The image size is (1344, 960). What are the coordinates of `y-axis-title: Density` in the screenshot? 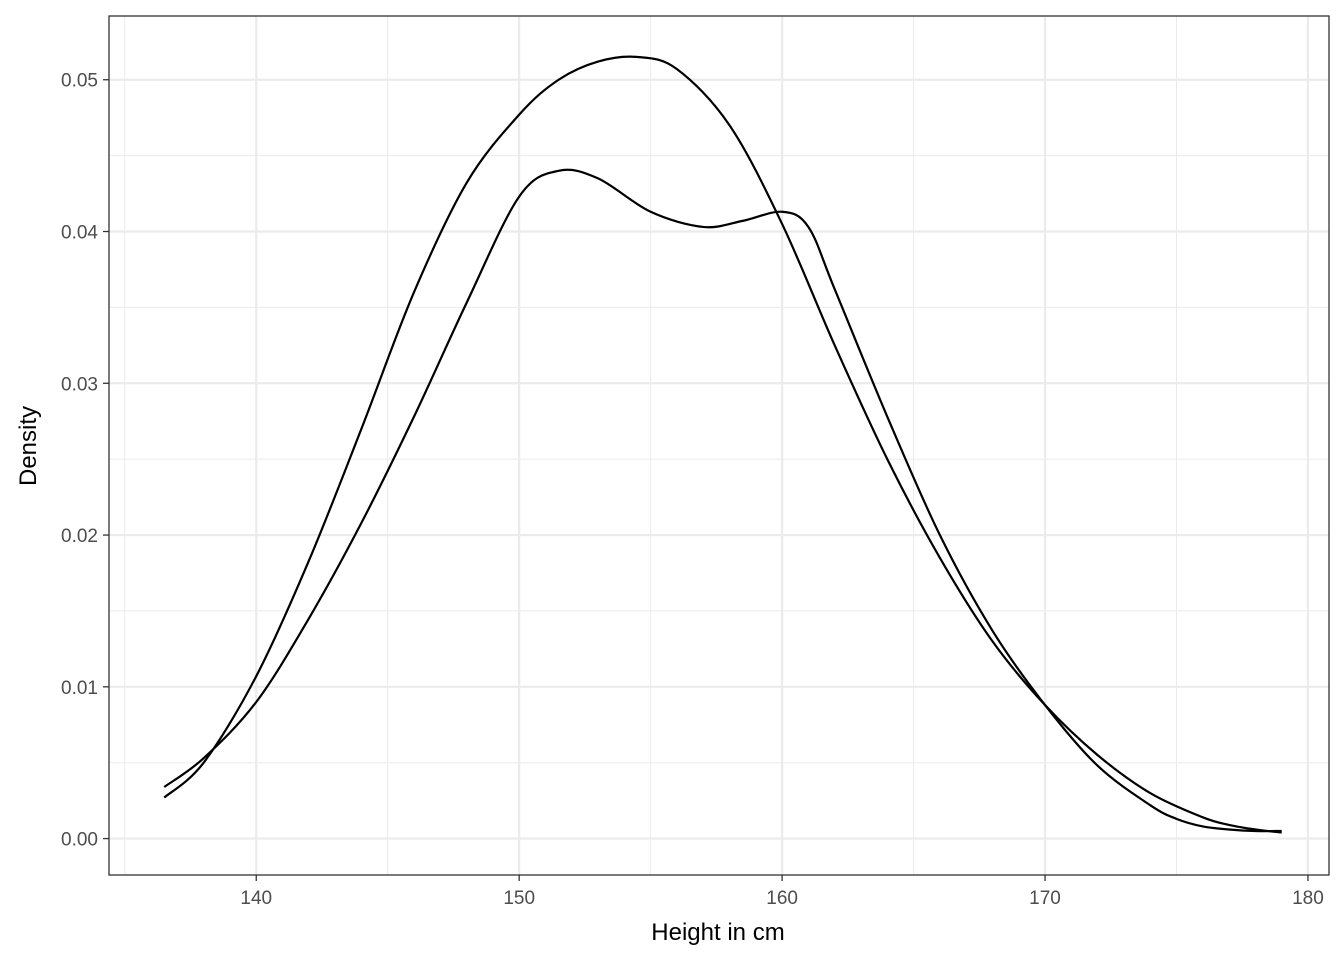 It's located at (28, 446).